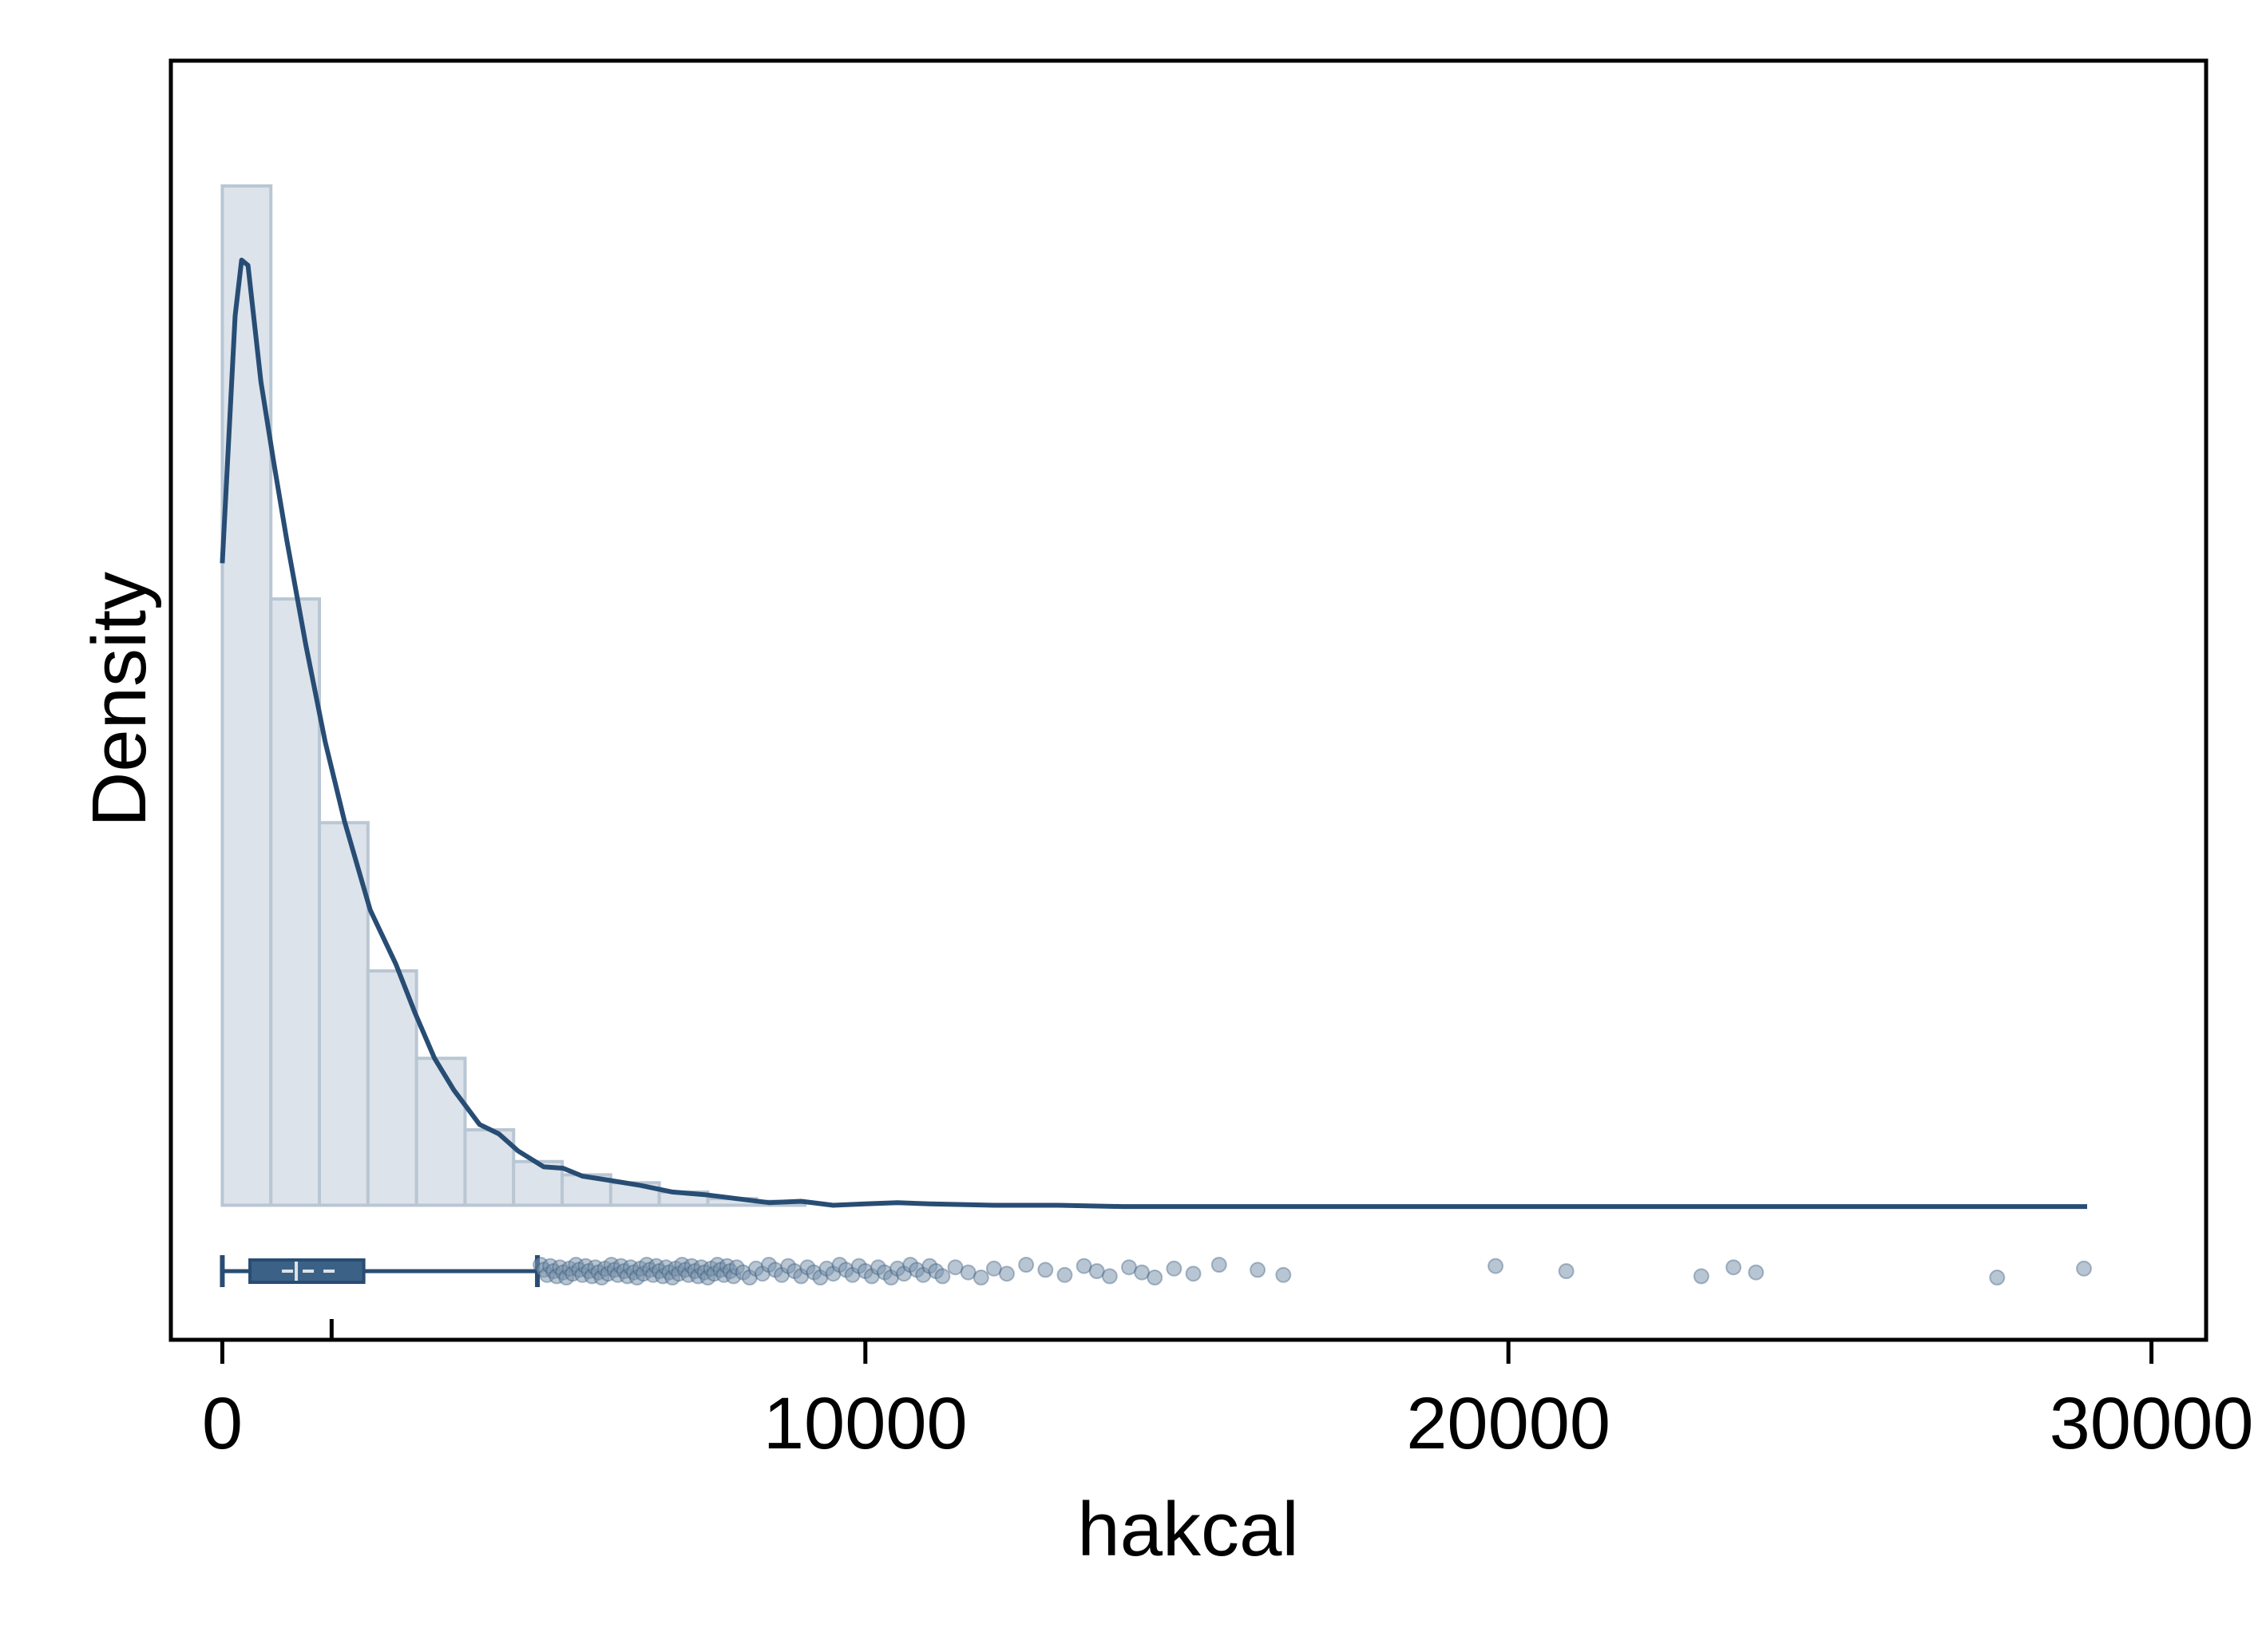 The height and width of the screenshot is (1652, 2266). Describe the element at coordinates (866, 1423) in the screenshot. I see `x-tick-label: 10000` at that location.